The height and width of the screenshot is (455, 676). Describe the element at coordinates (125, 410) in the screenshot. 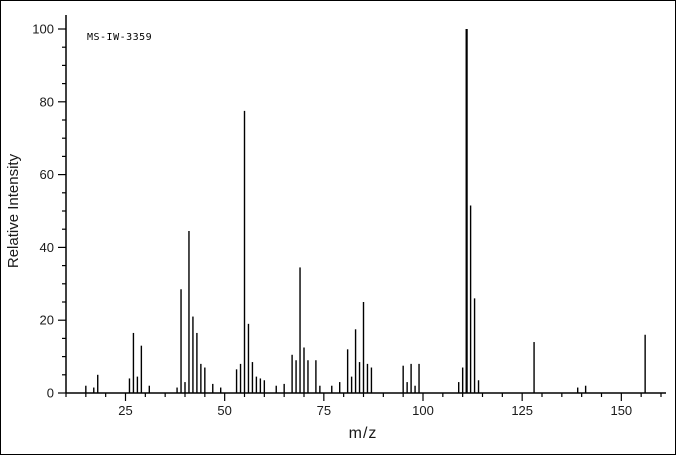

I see `x-tick-label: 25` at that location.